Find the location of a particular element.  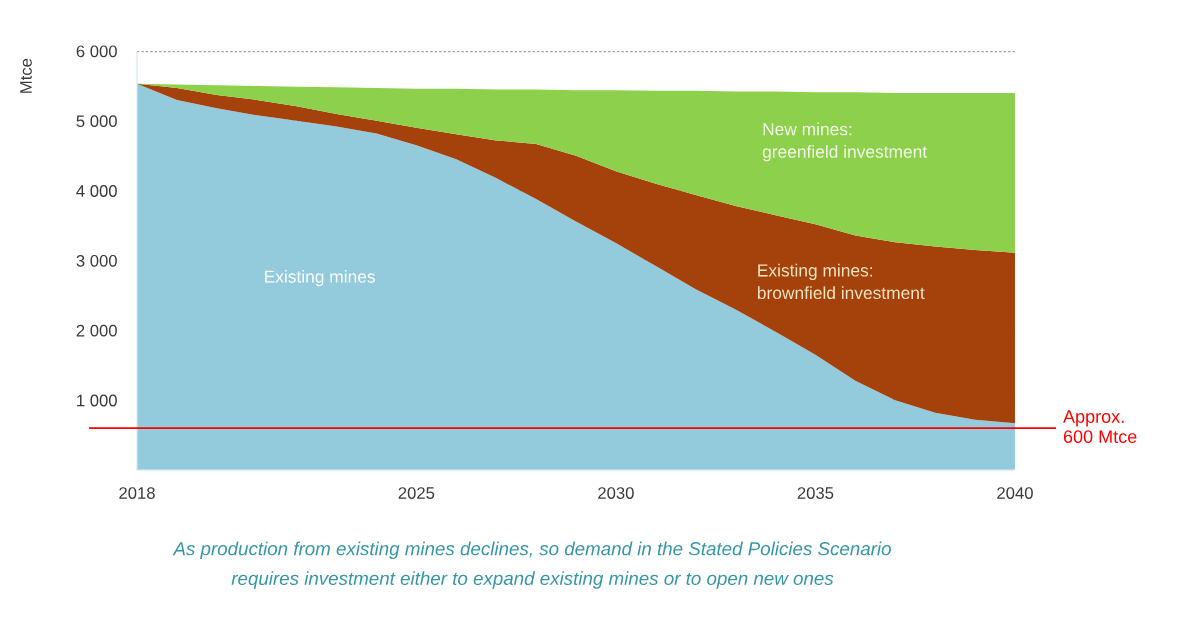

y-tick-label: 6 000 is located at coordinates (96, 51).